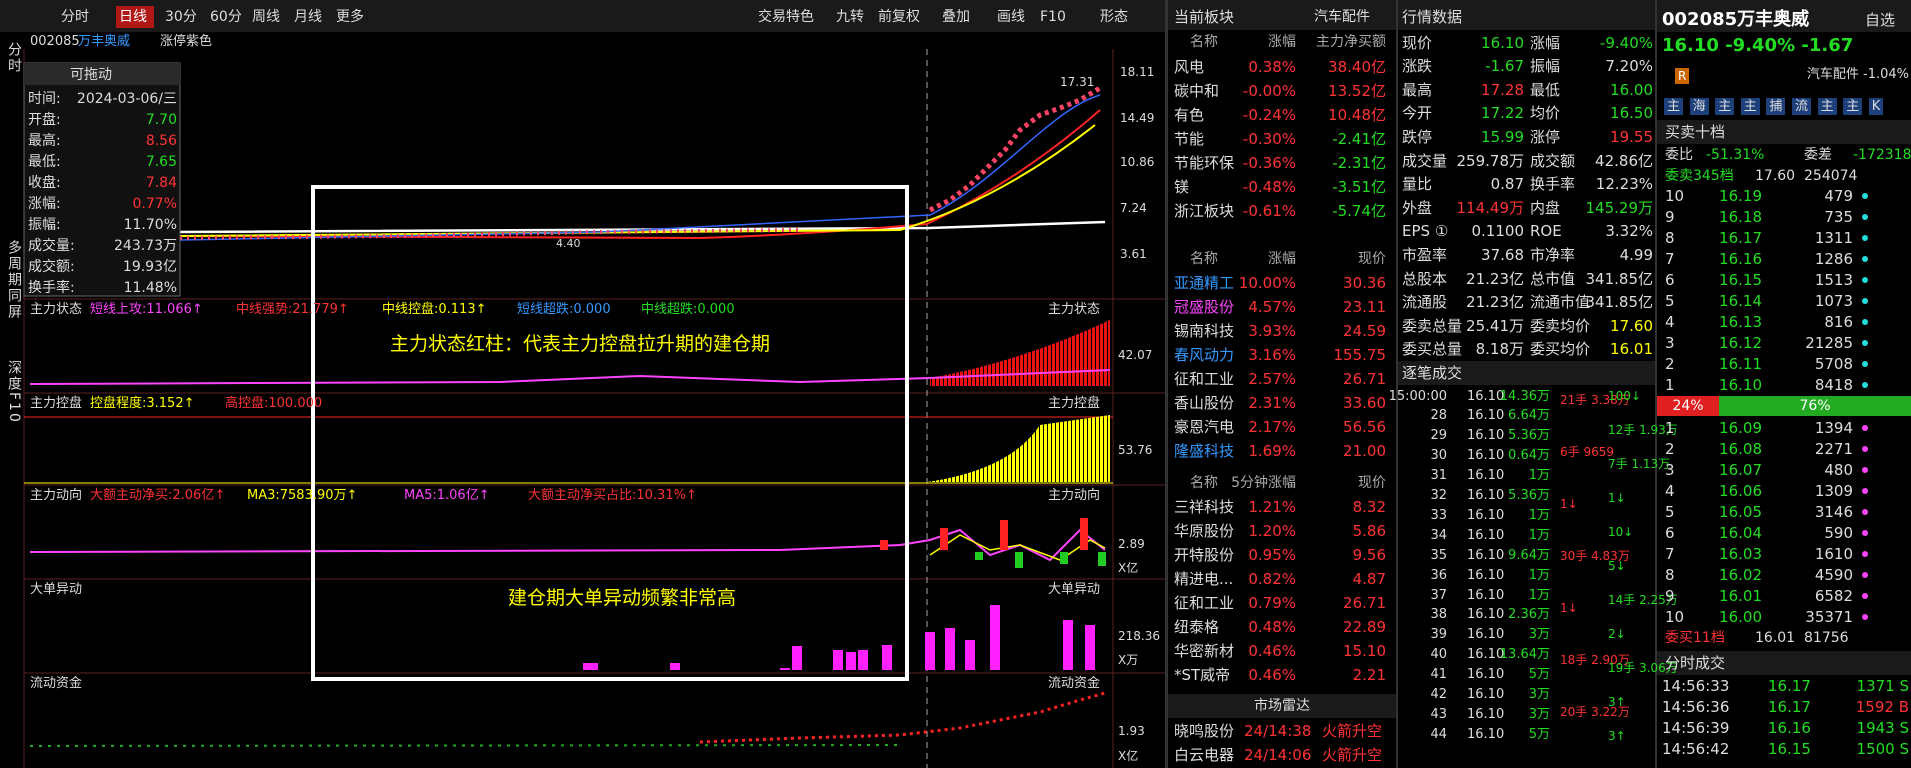 The height and width of the screenshot is (768, 1911). I want to click on trade-bubble: 30手 4.83万, so click(1595, 556).